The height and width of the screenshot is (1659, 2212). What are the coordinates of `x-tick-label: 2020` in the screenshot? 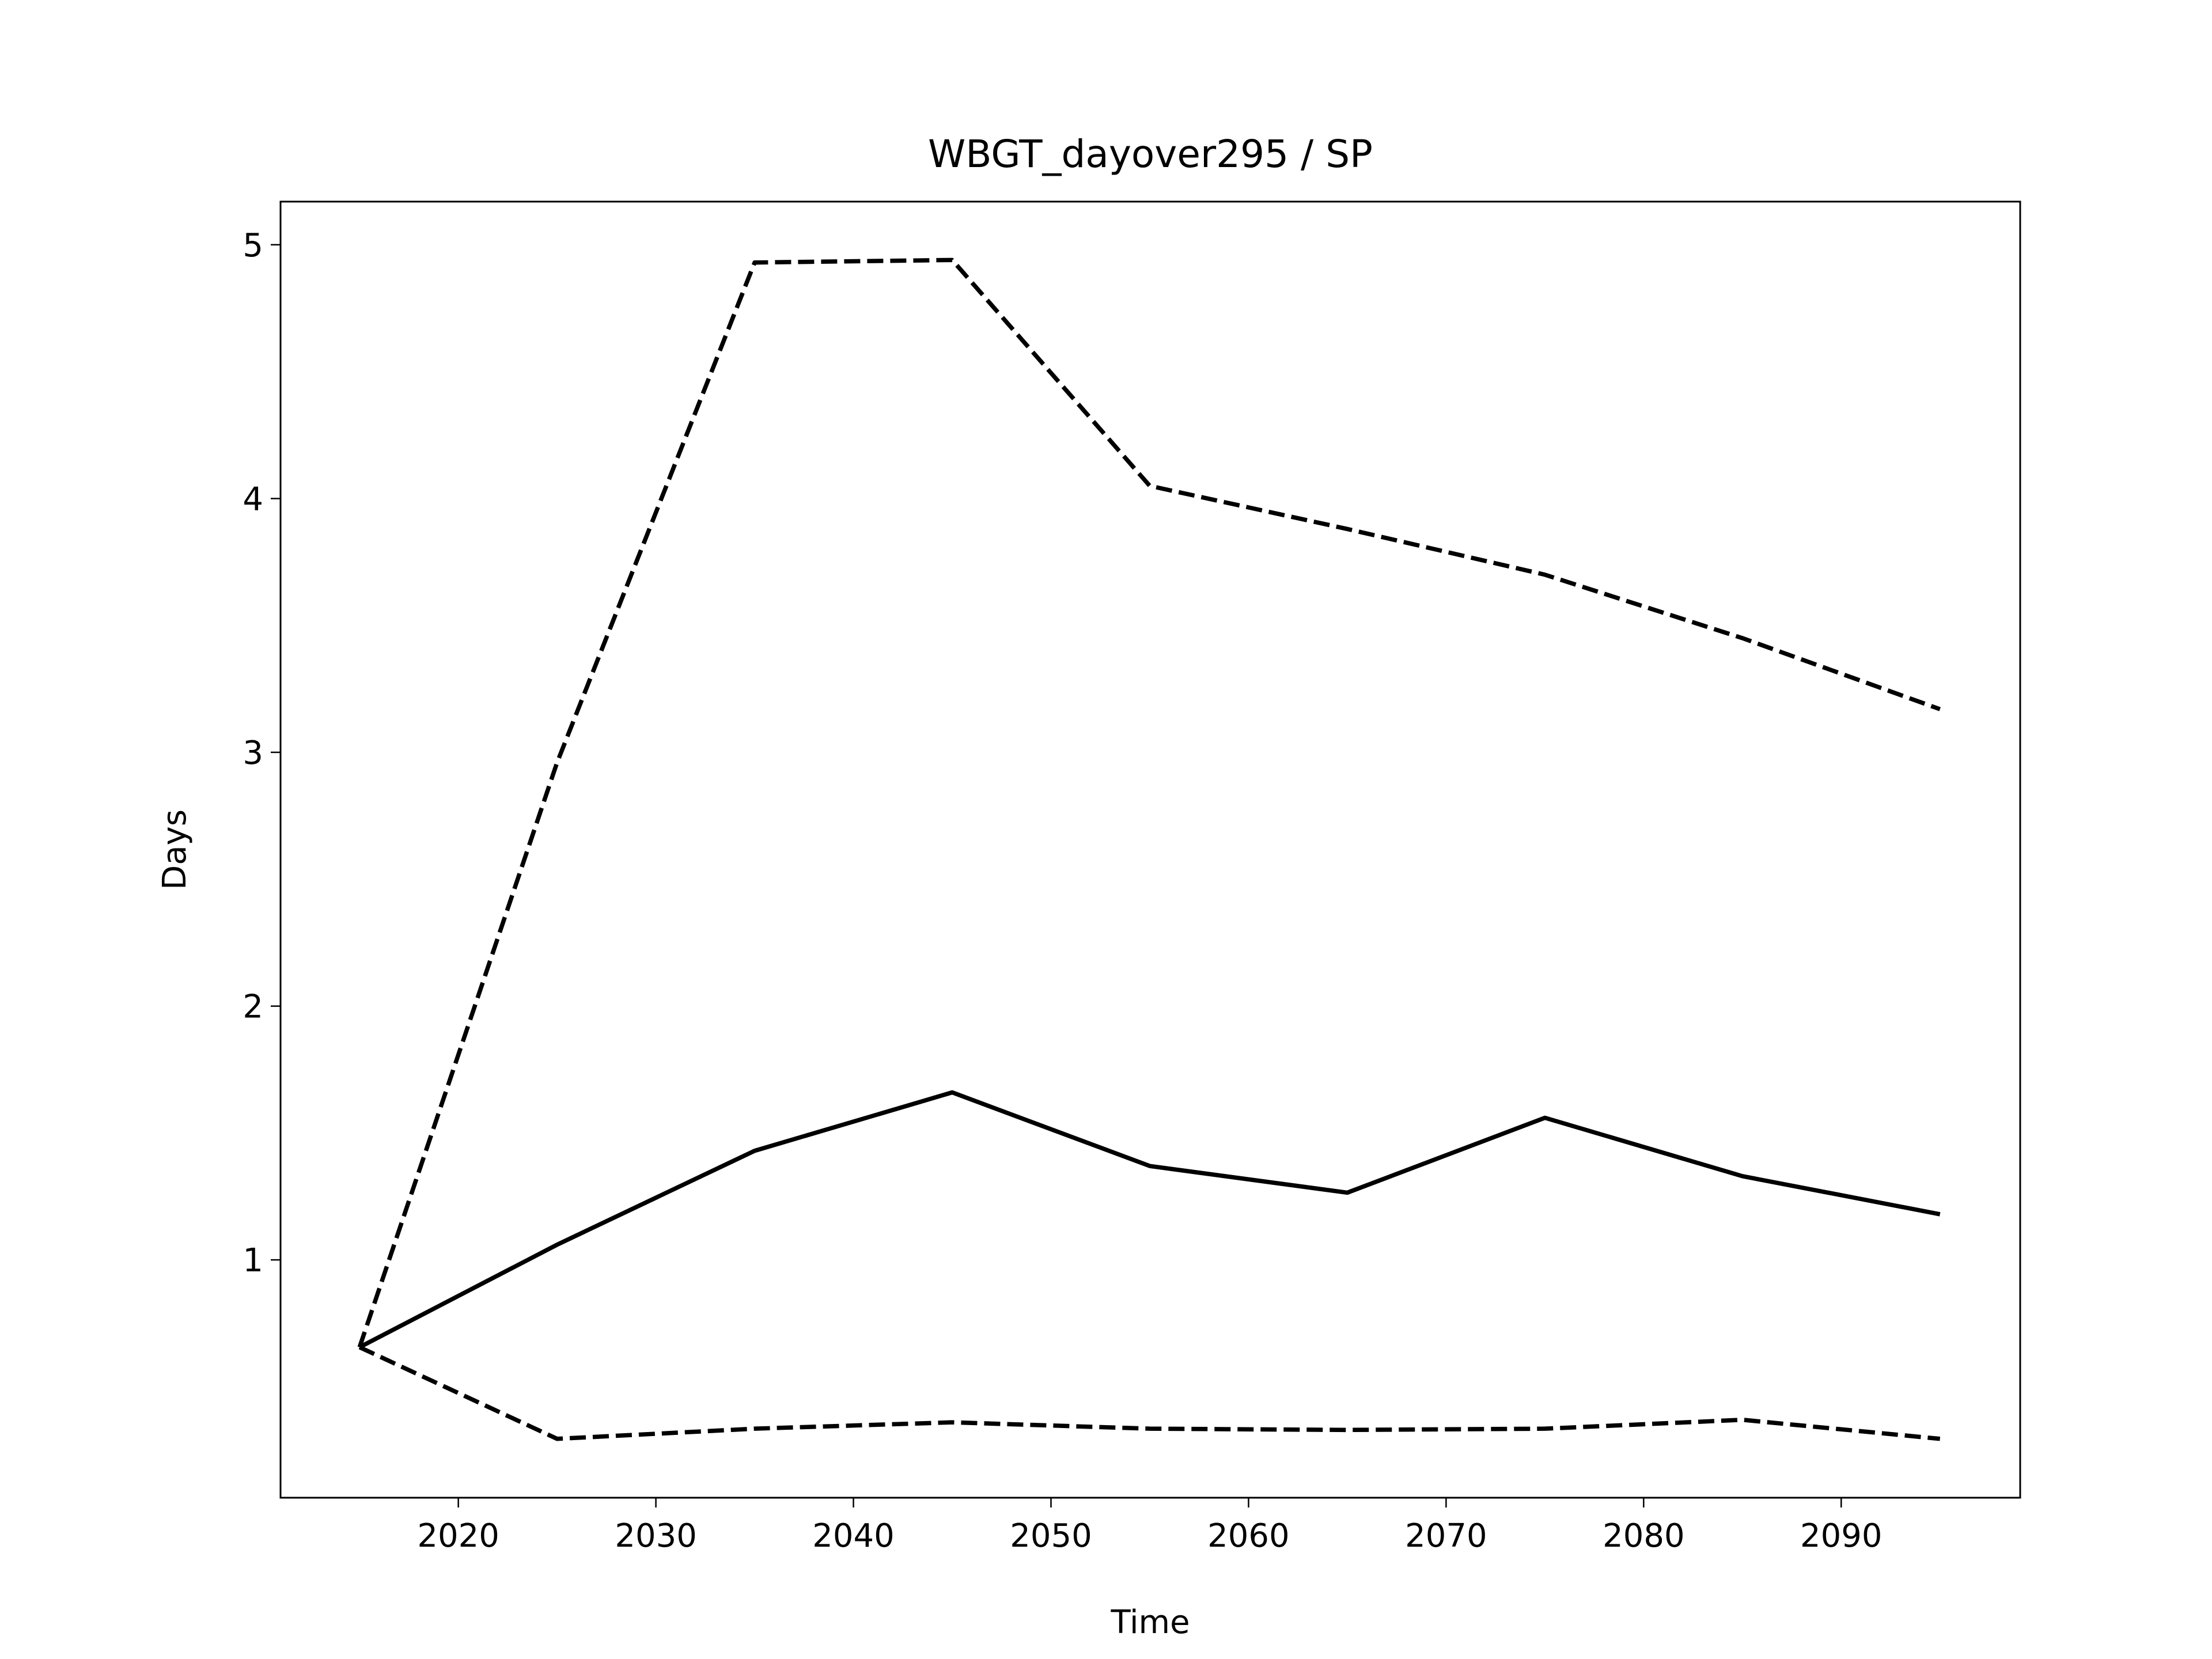 It's located at (458, 1536).